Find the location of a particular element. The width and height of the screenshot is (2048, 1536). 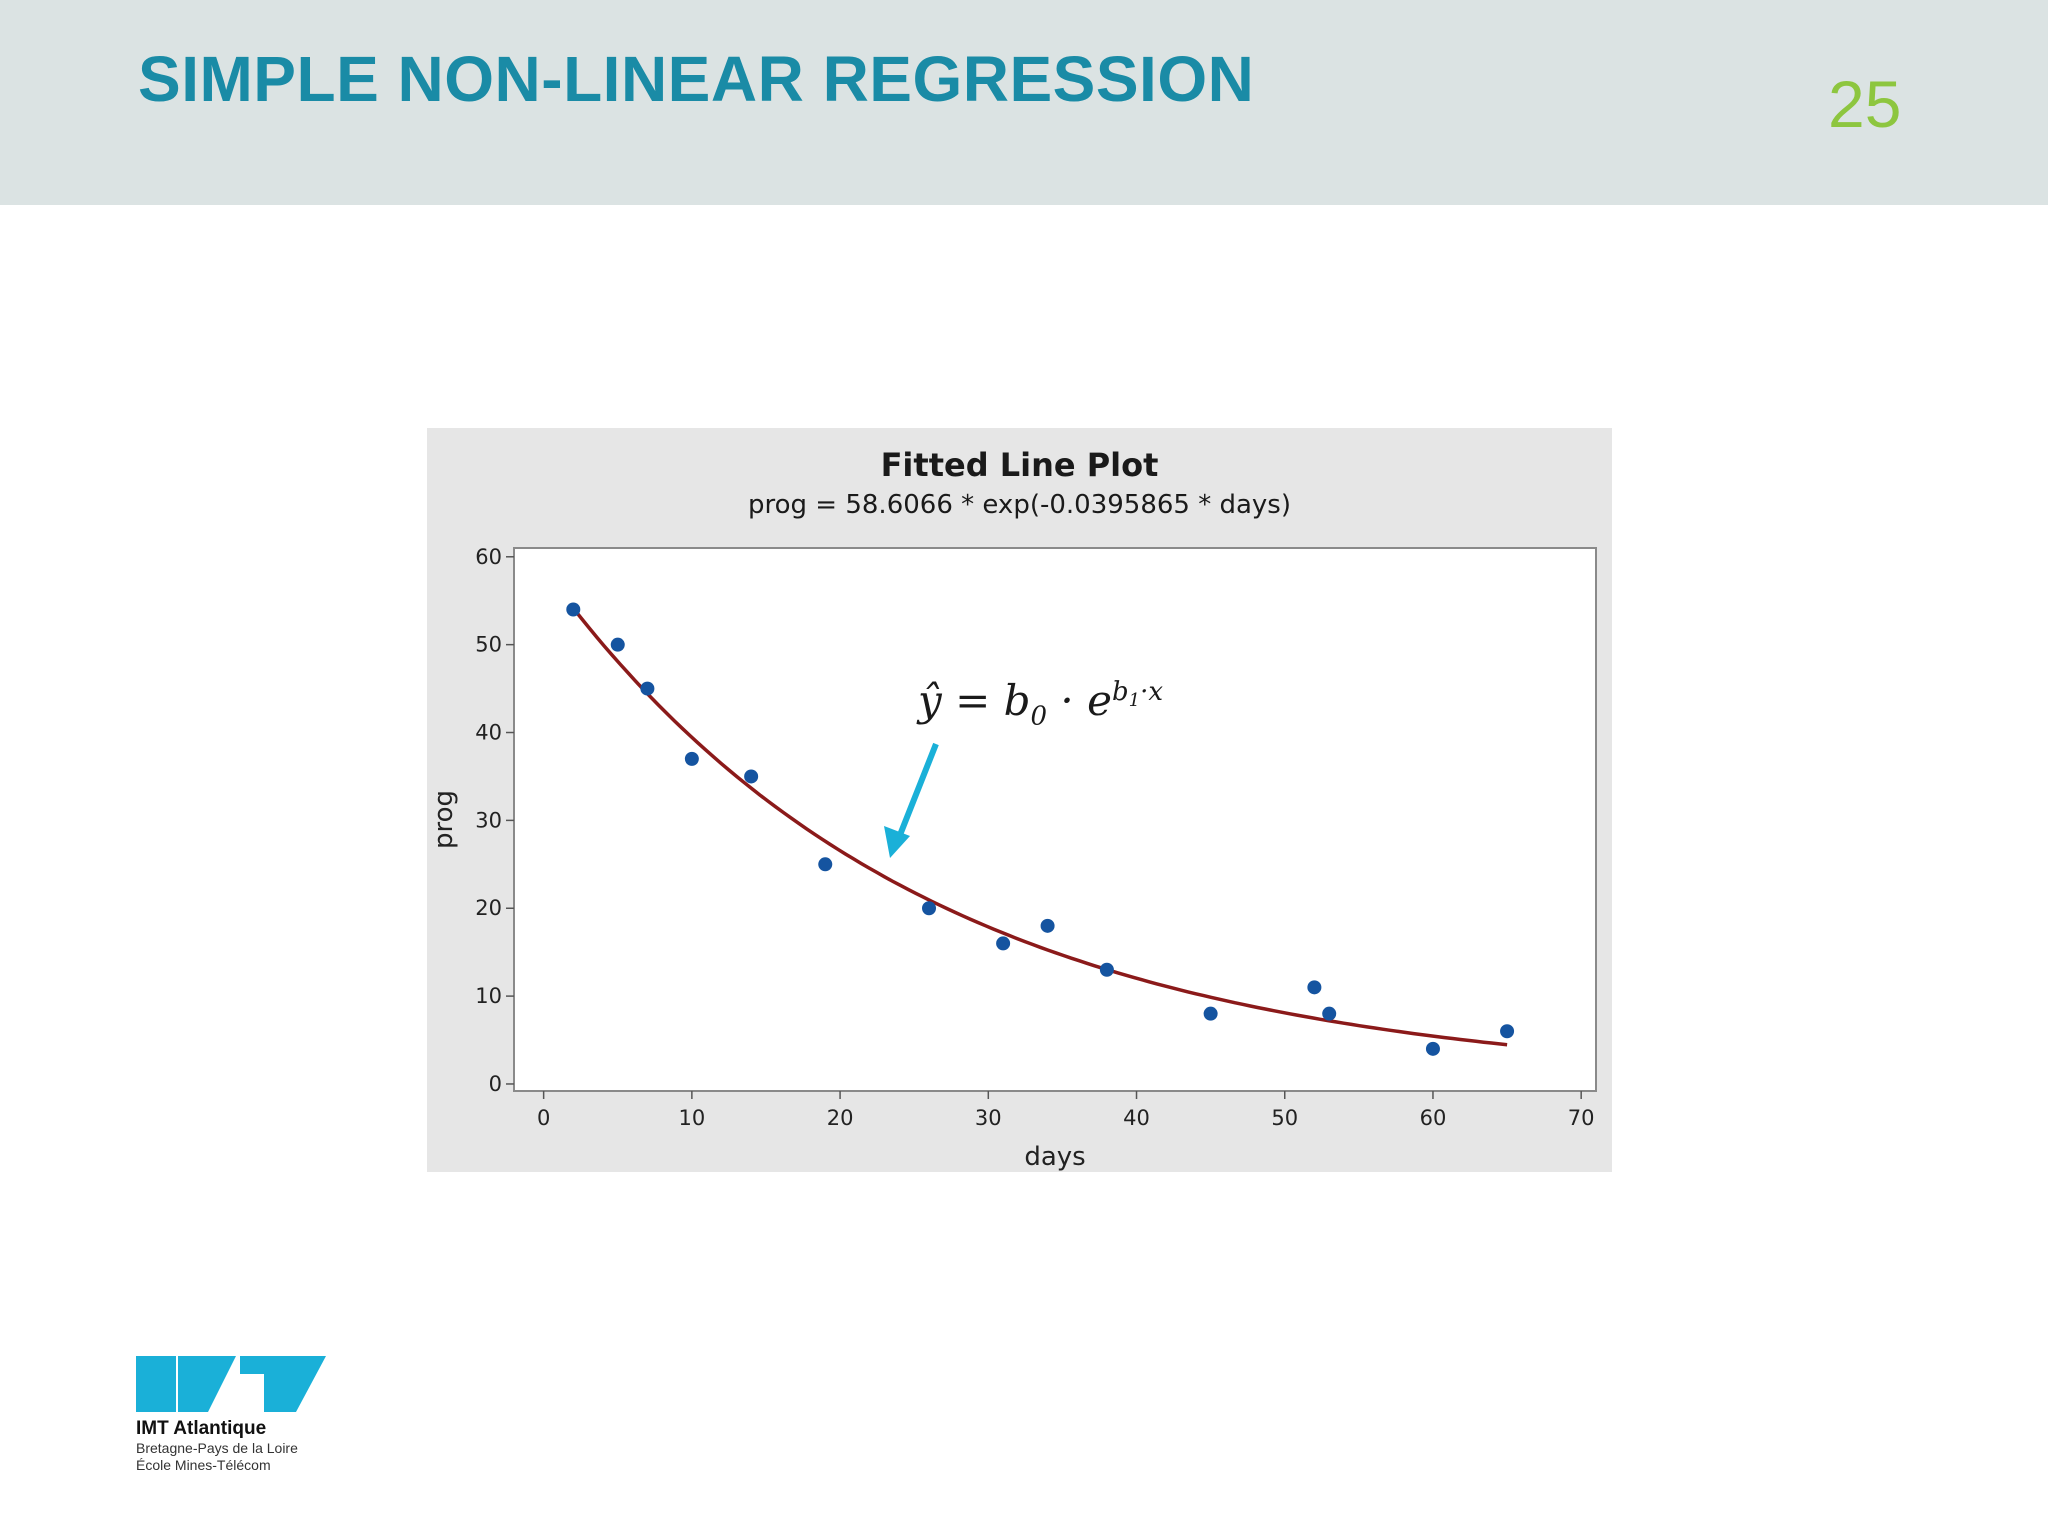

x-tick-label: 20 is located at coordinates (840, 1118).